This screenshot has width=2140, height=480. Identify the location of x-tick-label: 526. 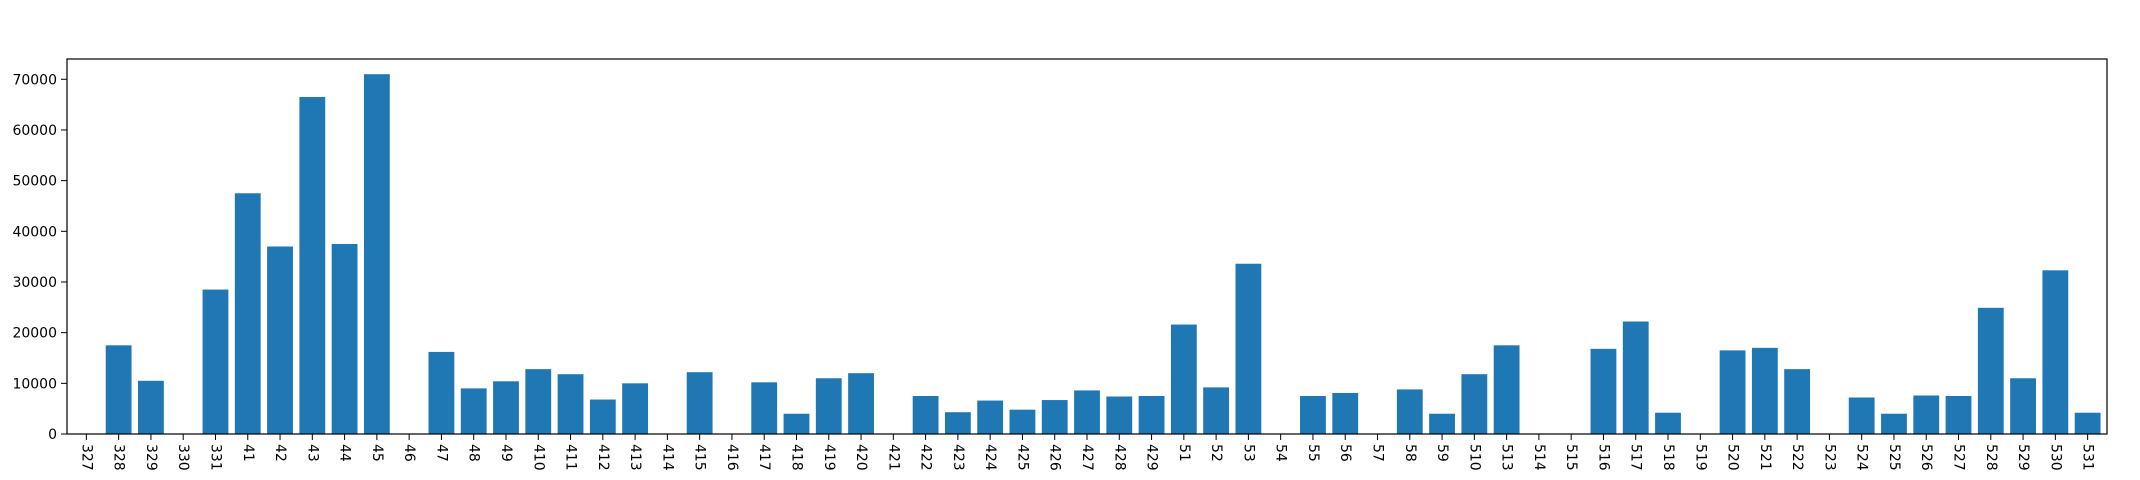
(1926, 457).